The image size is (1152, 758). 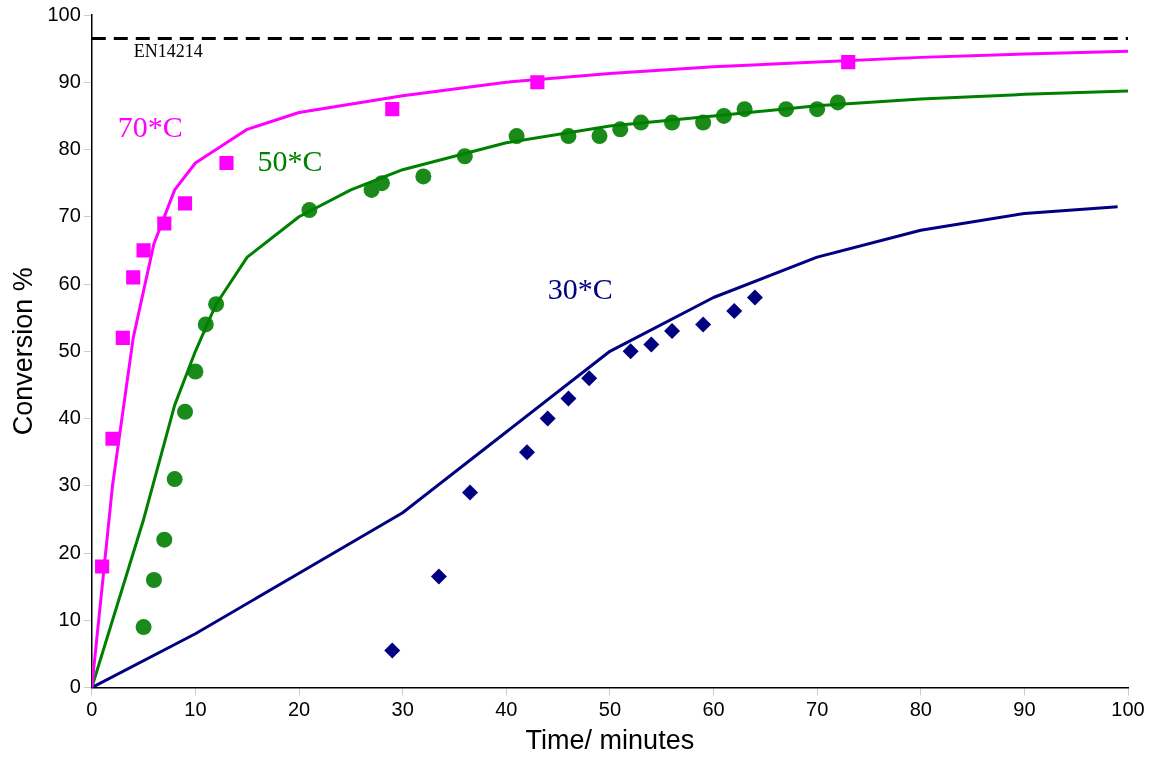 I want to click on x-tick-label: 0, so click(x=92, y=709).